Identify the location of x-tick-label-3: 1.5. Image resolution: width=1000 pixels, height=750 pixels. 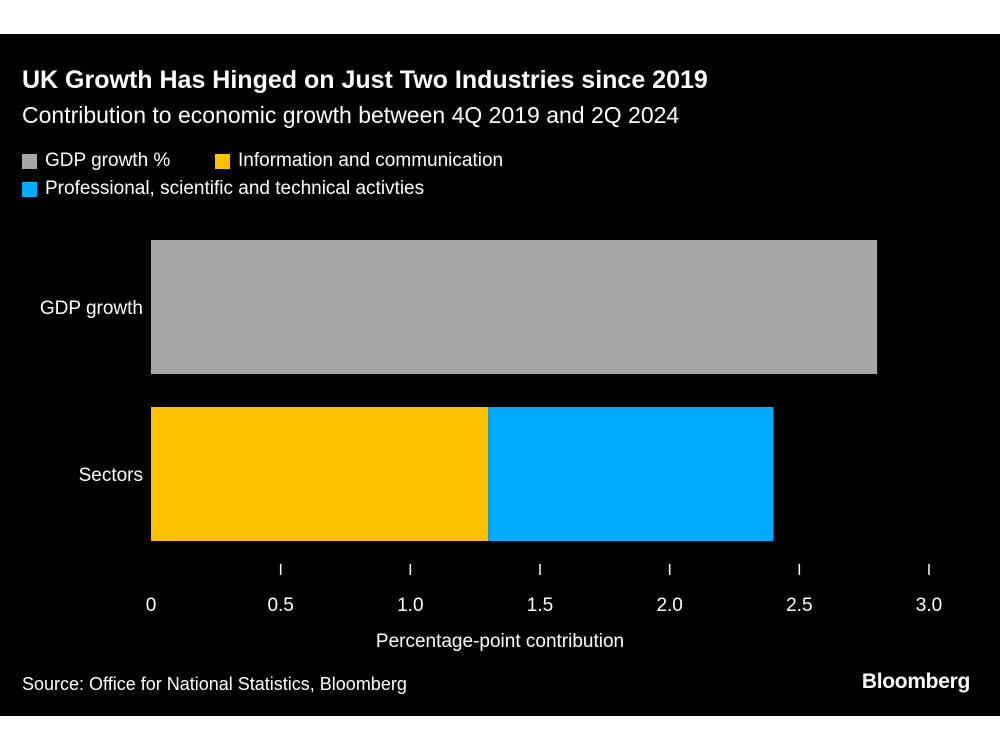
(540, 605).